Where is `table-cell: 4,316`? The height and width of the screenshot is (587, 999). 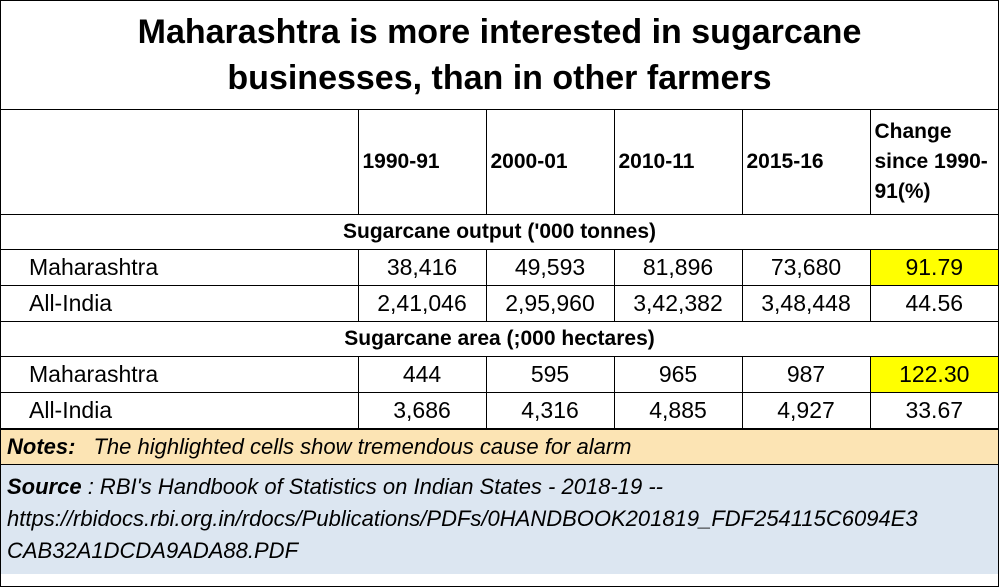 table-cell: 4,316 is located at coordinates (550, 410).